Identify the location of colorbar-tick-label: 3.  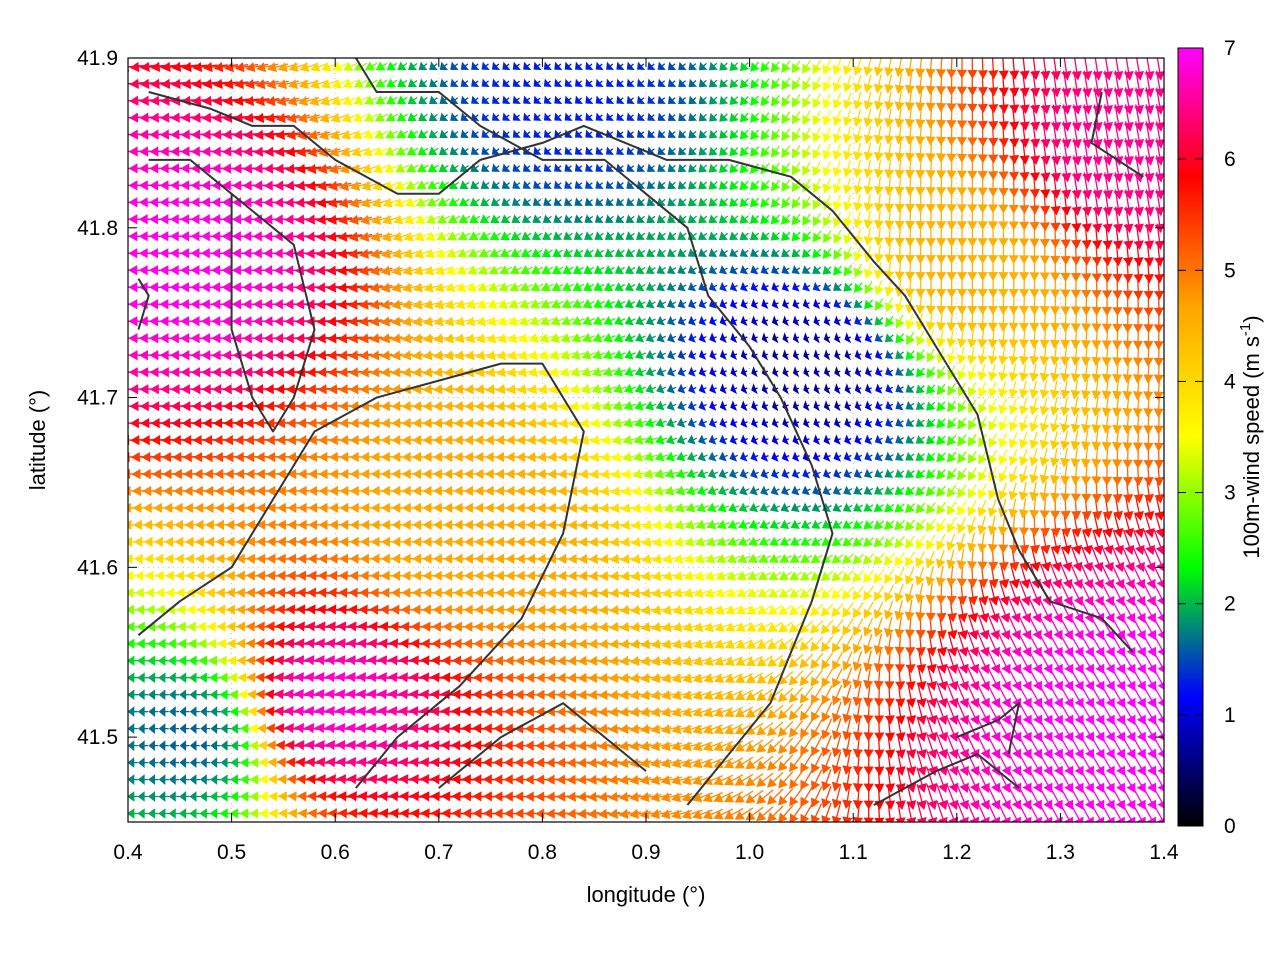
(1230, 493).